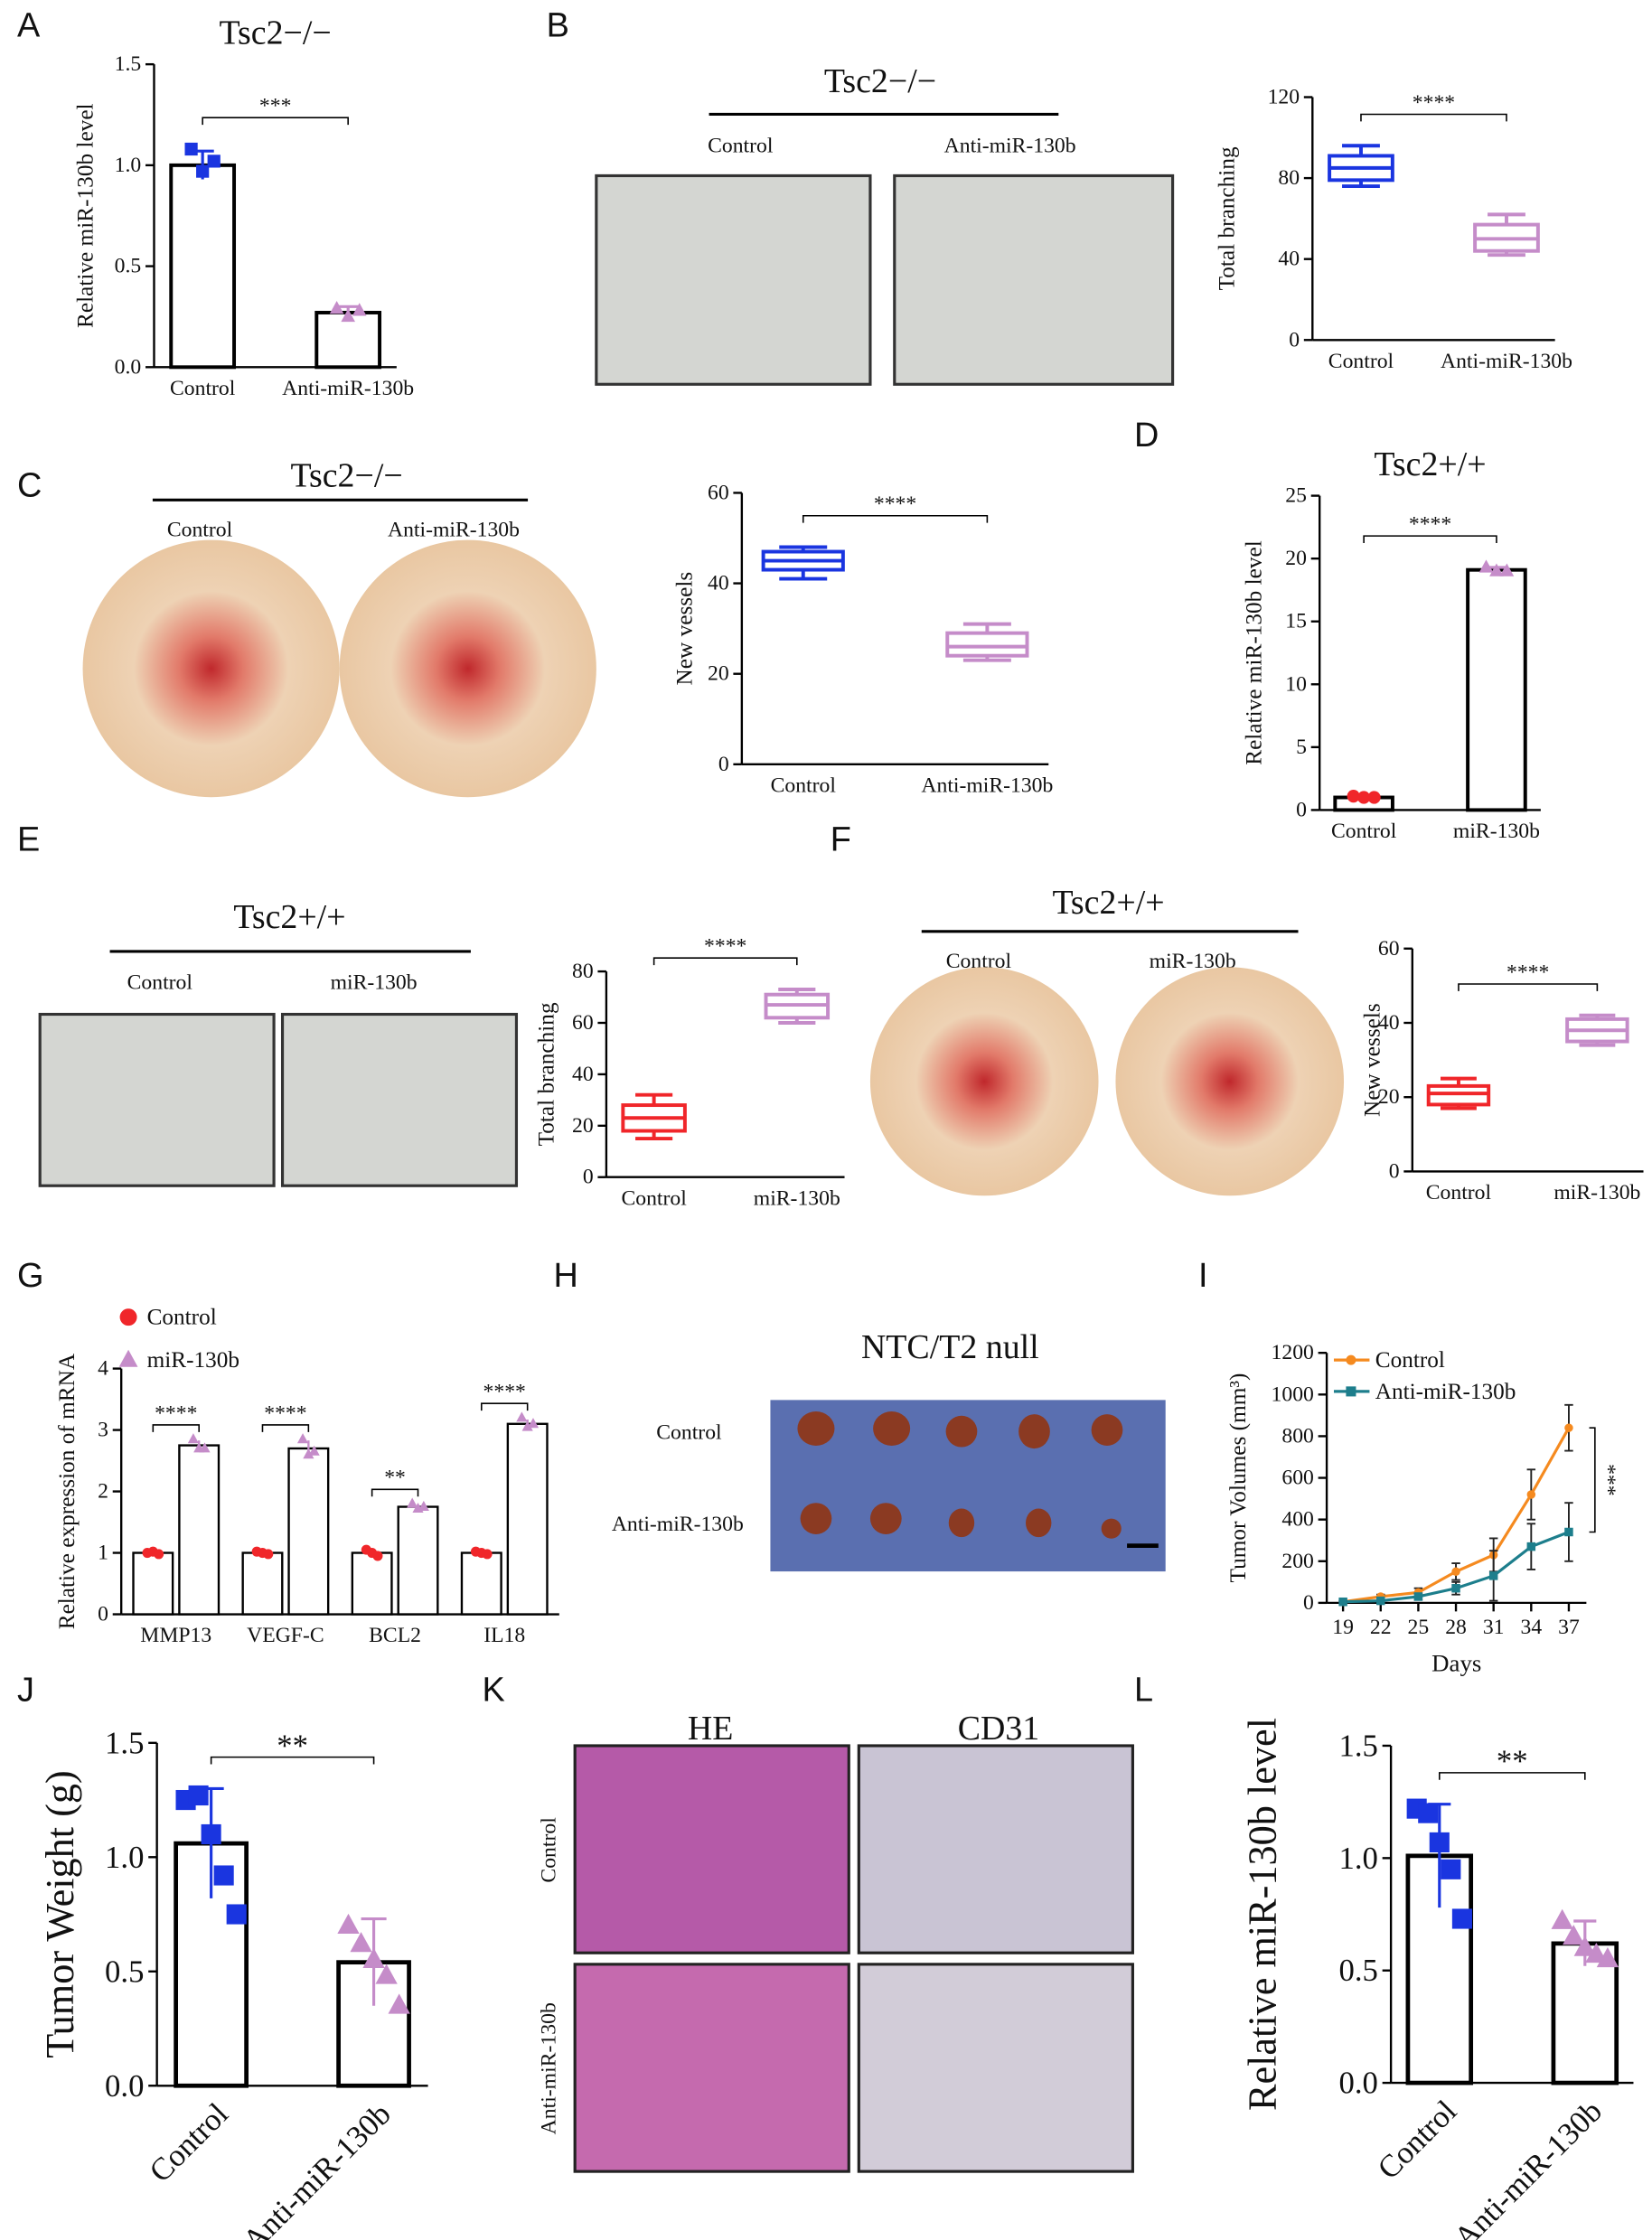  Describe the element at coordinates (124, 2086) in the screenshot. I see `y-tick-label: 0.0` at that location.